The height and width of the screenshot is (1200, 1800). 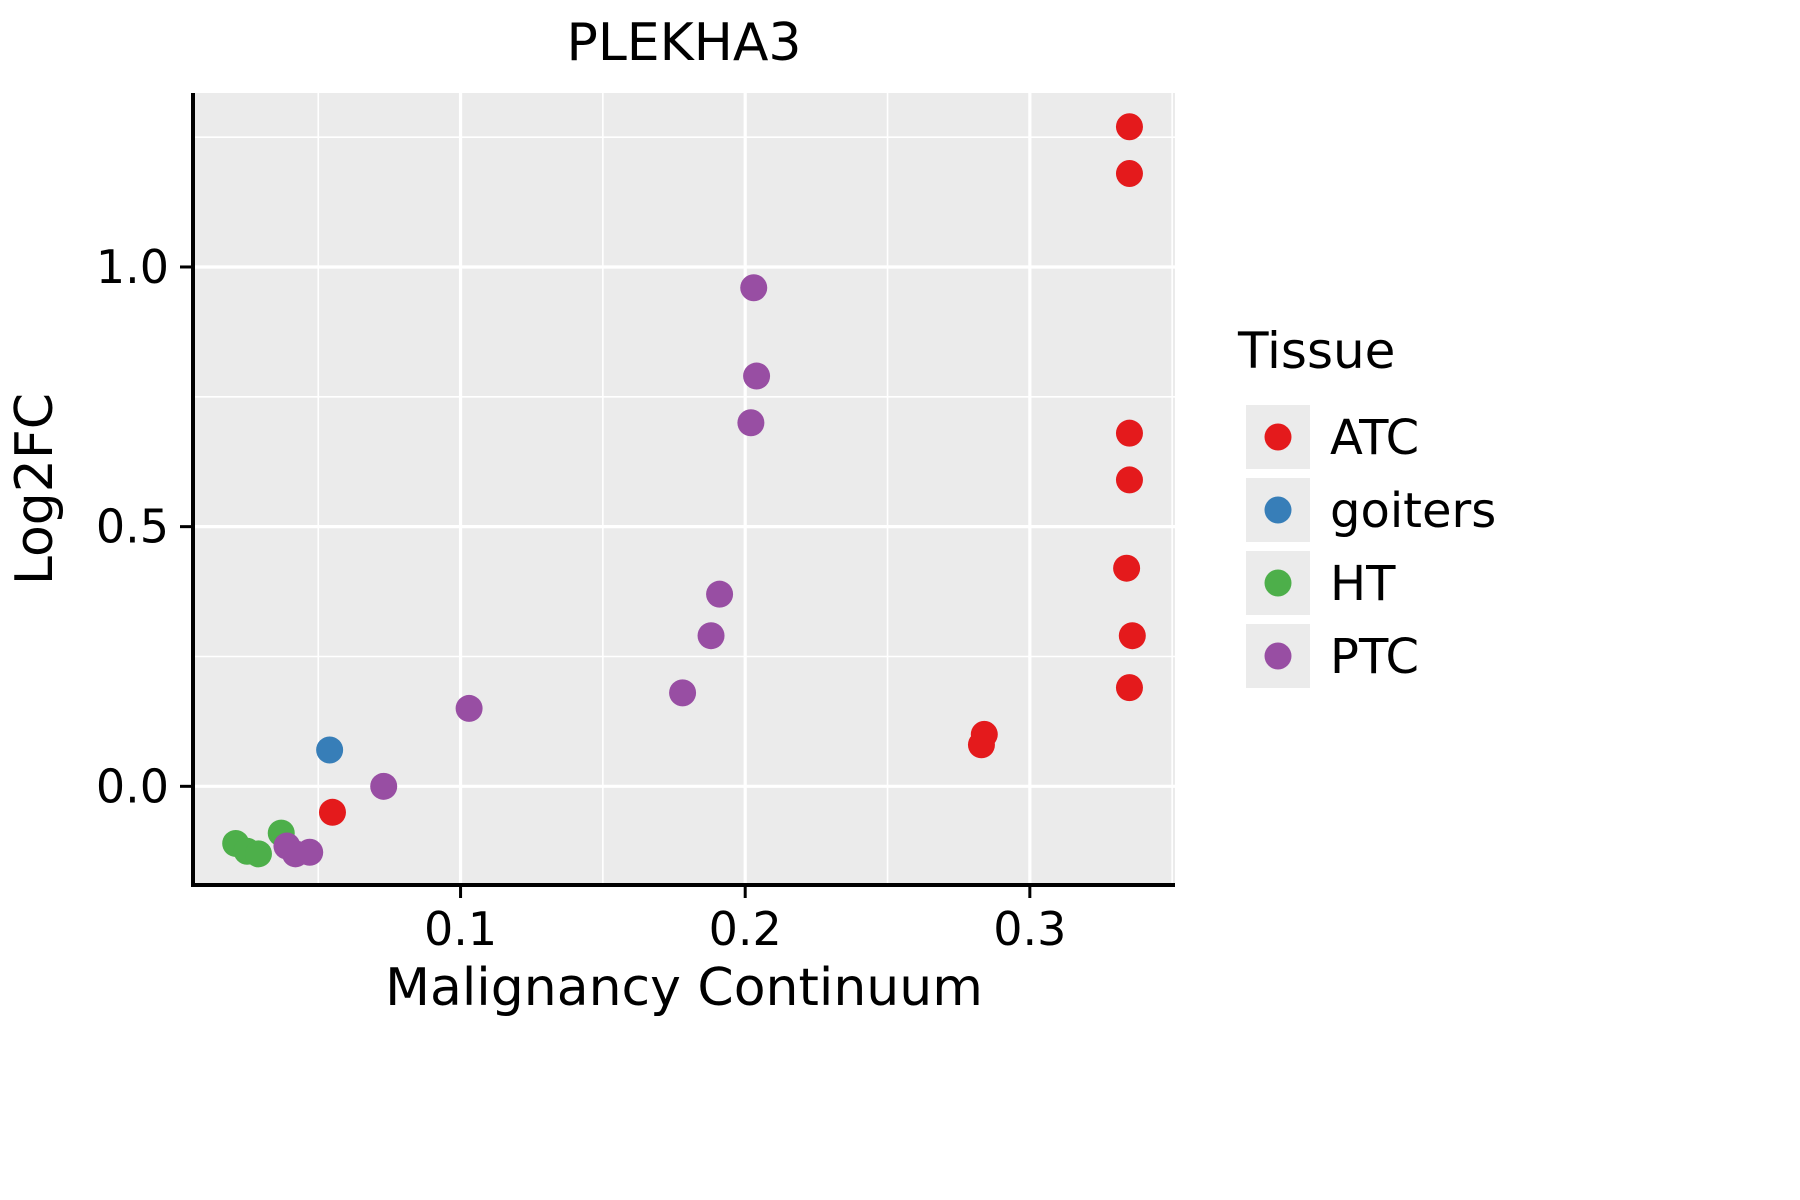 I want to click on legend-dot-goiters-icon, so click(x=1278, y=510).